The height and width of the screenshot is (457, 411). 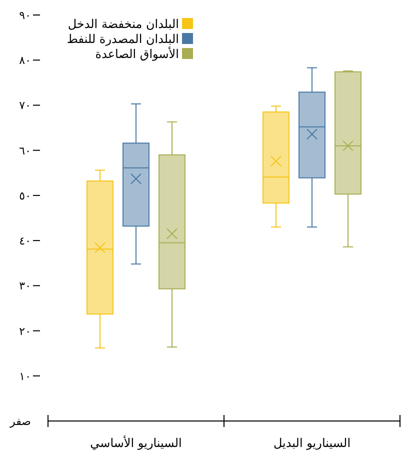 What do you see at coordinates (123, 24) in the screenshot?
I see `legend-label: البلدان منخفضة الدخل` at bounding box center [123, 24].